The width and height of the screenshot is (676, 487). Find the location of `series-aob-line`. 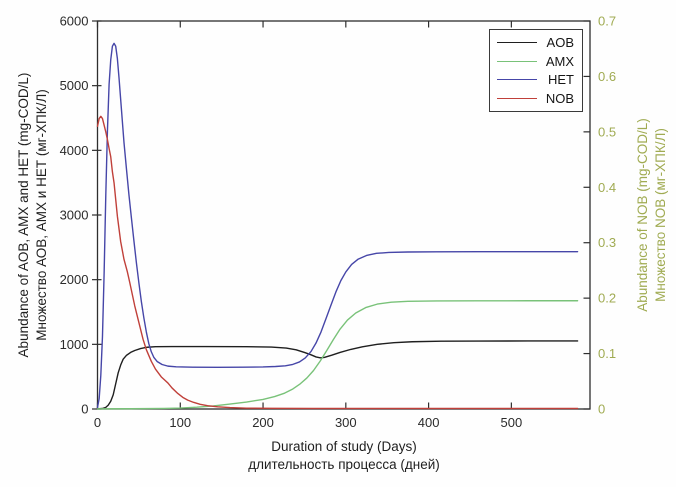

series-aob-line is located at coordinates (337, 375).